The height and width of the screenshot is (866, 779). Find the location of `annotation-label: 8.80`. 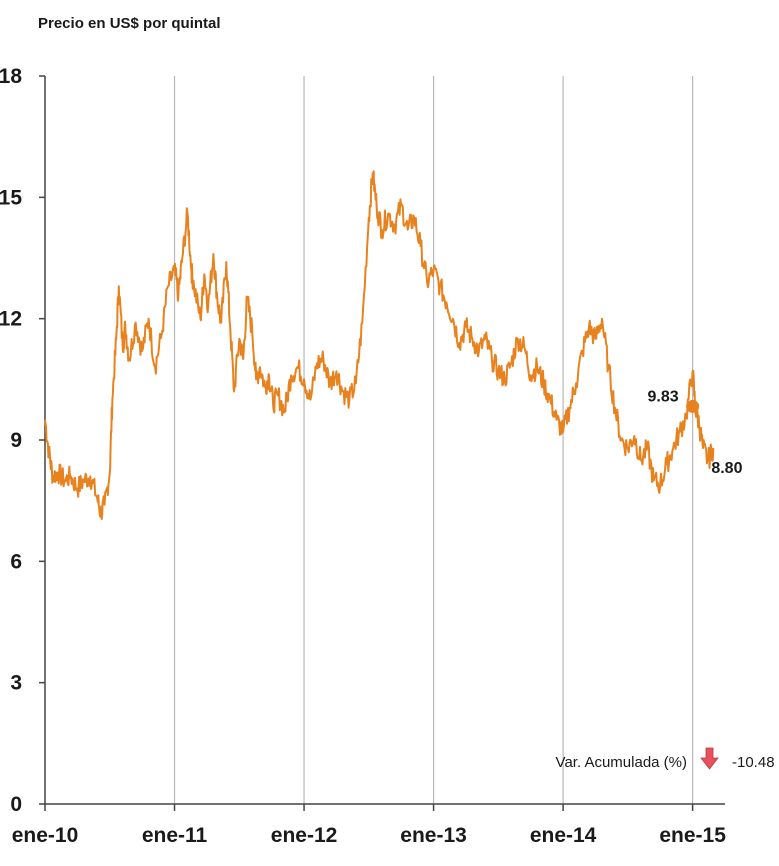

annotation-label: 8.80 is located at coordinates (726, 468).